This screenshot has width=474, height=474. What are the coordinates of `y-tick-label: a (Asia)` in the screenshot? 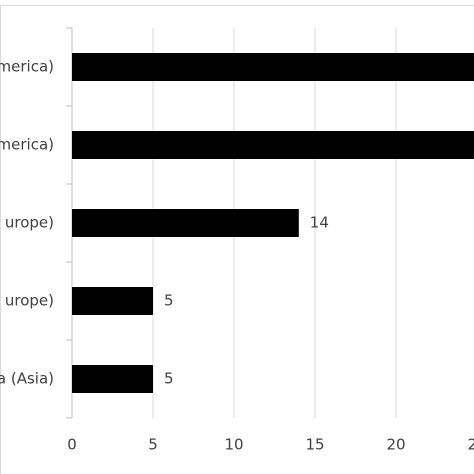 It's located at (27, 379).